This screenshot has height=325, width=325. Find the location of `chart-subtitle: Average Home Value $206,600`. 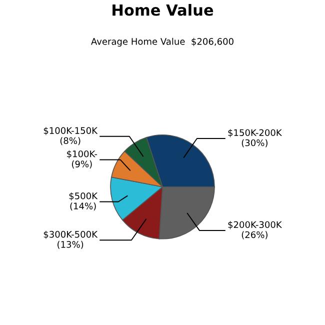

chart-subtitle: Average Home Value $206,600 is located at coordinates (162, 42).